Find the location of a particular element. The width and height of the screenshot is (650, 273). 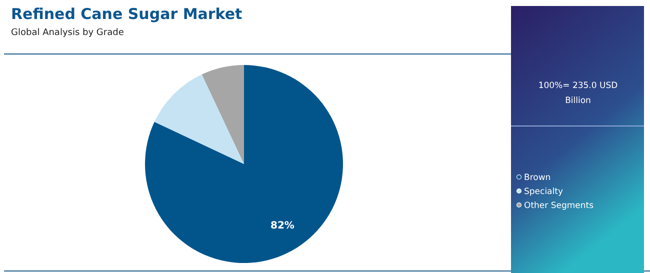

legend-label: Brown is located at coordinates (537, 178).